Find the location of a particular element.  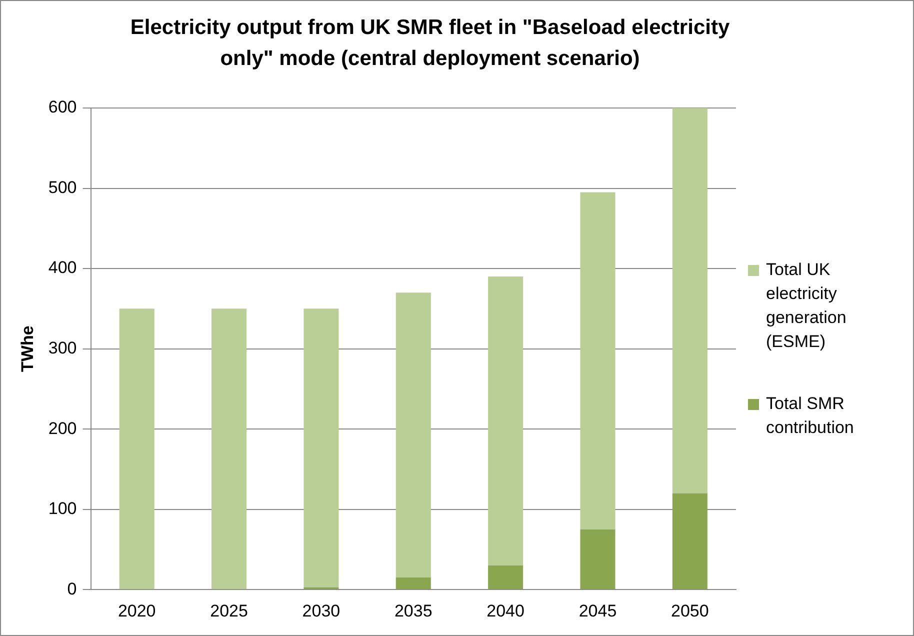

y-tick-label: 0 is located at coordinates (72, 588).